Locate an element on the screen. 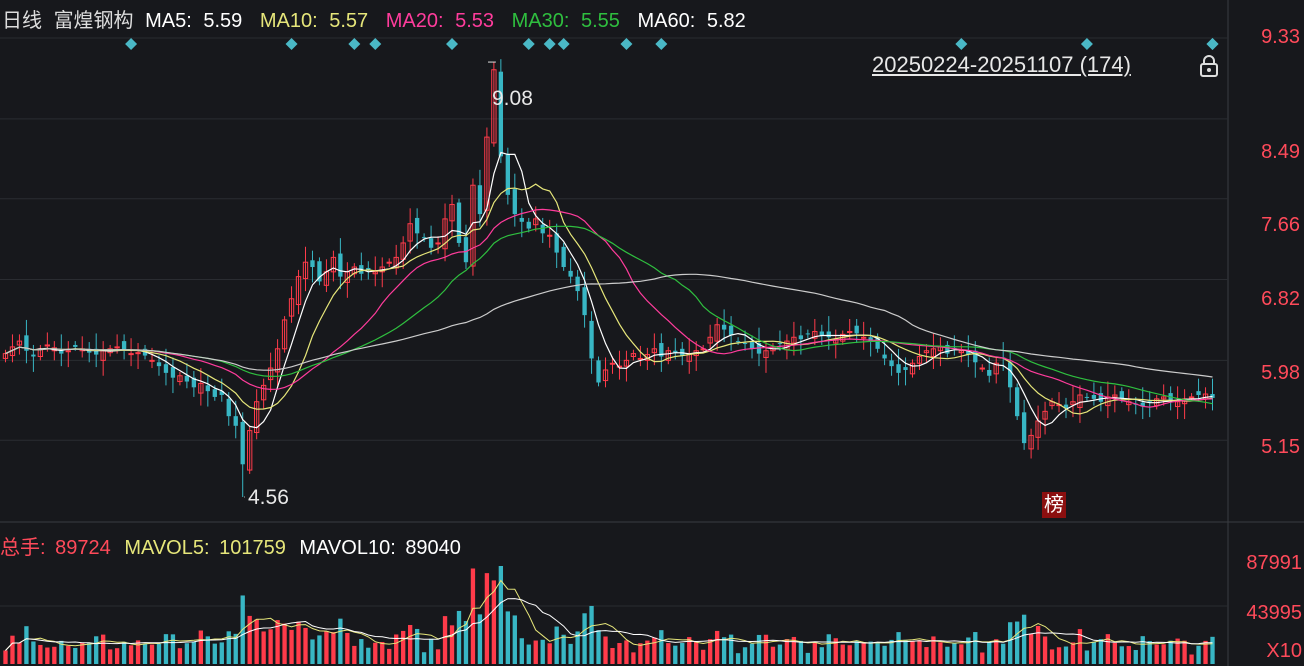  date-range-link: 20250224-20251107 (174) is located at coordinates (1001, 64).